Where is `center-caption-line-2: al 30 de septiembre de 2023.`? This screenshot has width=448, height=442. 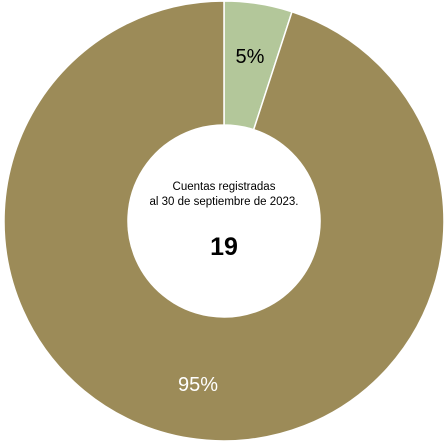
center-caption-line-2: al 30 de septiembre de 2023. is located at coordinates (224, 202).